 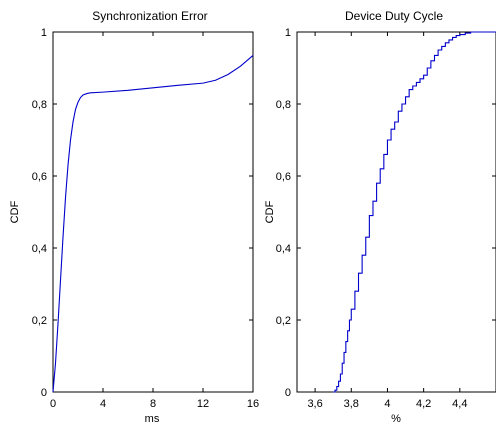 I want to click on sync-error-y-tick-label: 0,8, so click(x=39, y=105).